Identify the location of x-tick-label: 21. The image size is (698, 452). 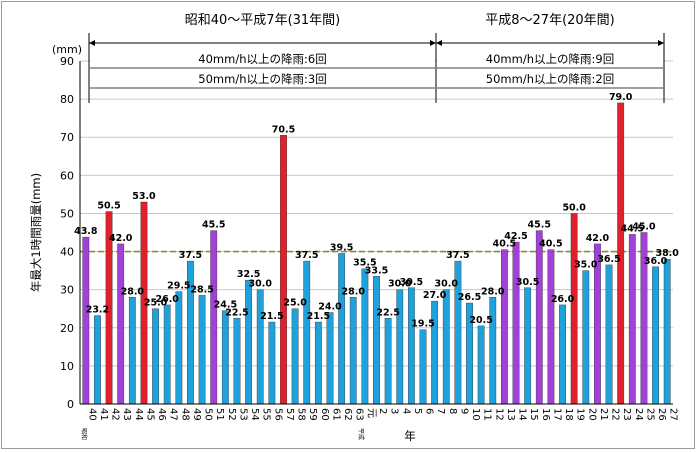
(603, 414).